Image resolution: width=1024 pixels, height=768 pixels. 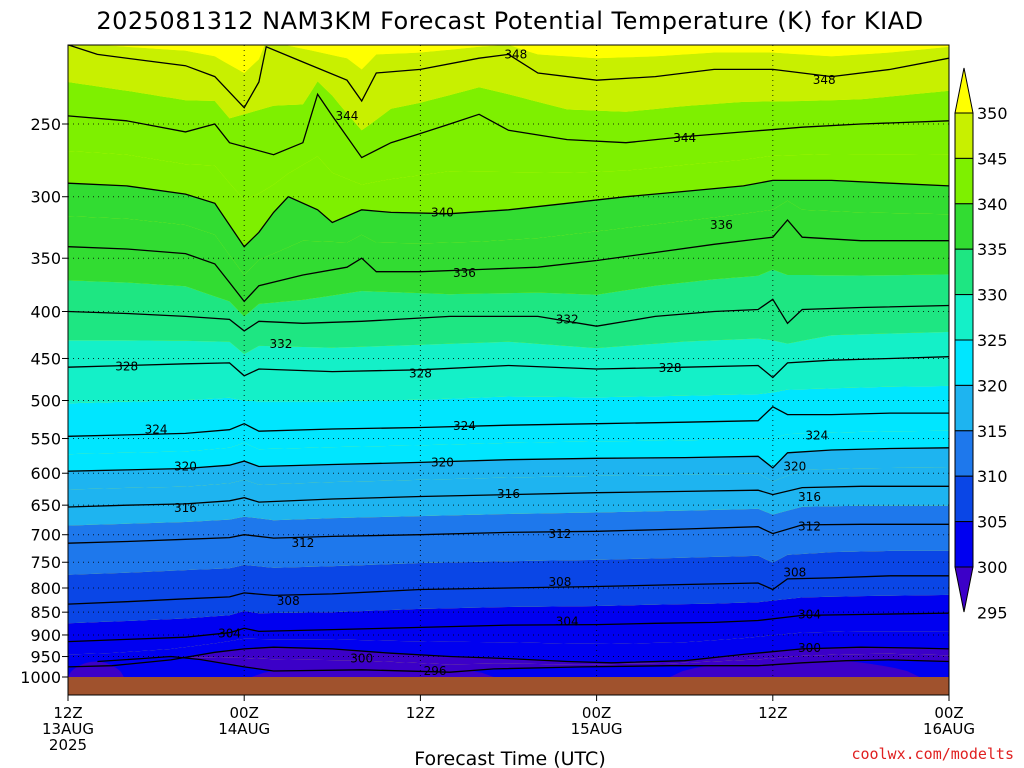 What do you see at coordinates (244, 729) in the screenshot?
I see `xtick-label-12-2: 14AUG` at bounding box center [244, 729].